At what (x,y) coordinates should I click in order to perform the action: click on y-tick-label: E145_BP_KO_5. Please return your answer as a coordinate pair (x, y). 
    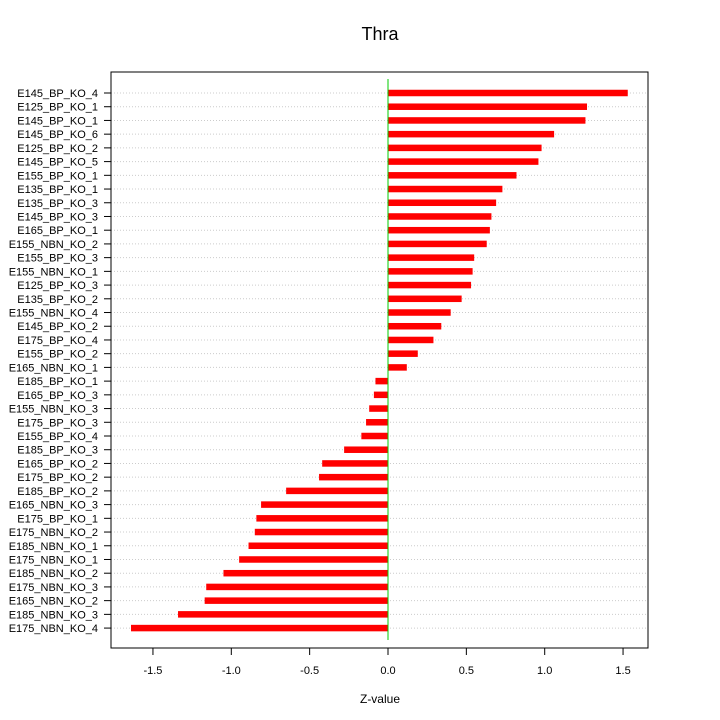
    Looking at the image, I should click on (57, 163).